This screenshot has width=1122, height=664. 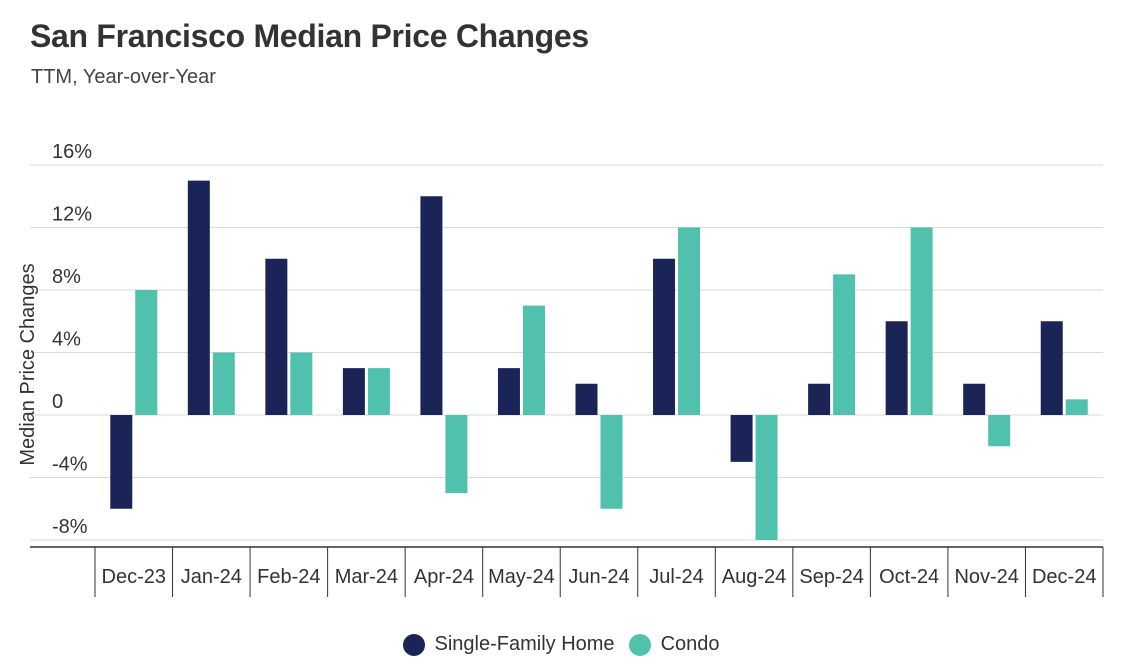 I want to click on x-tick-label: Dec-24, so click(x=1064, y=577).